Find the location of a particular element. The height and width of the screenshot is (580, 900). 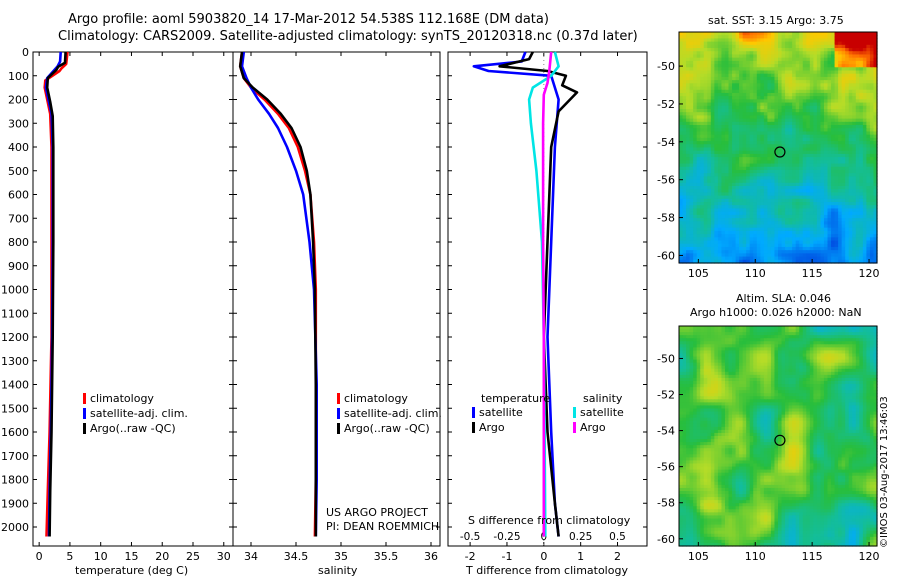

map-field is located at coordinates (778, 148).